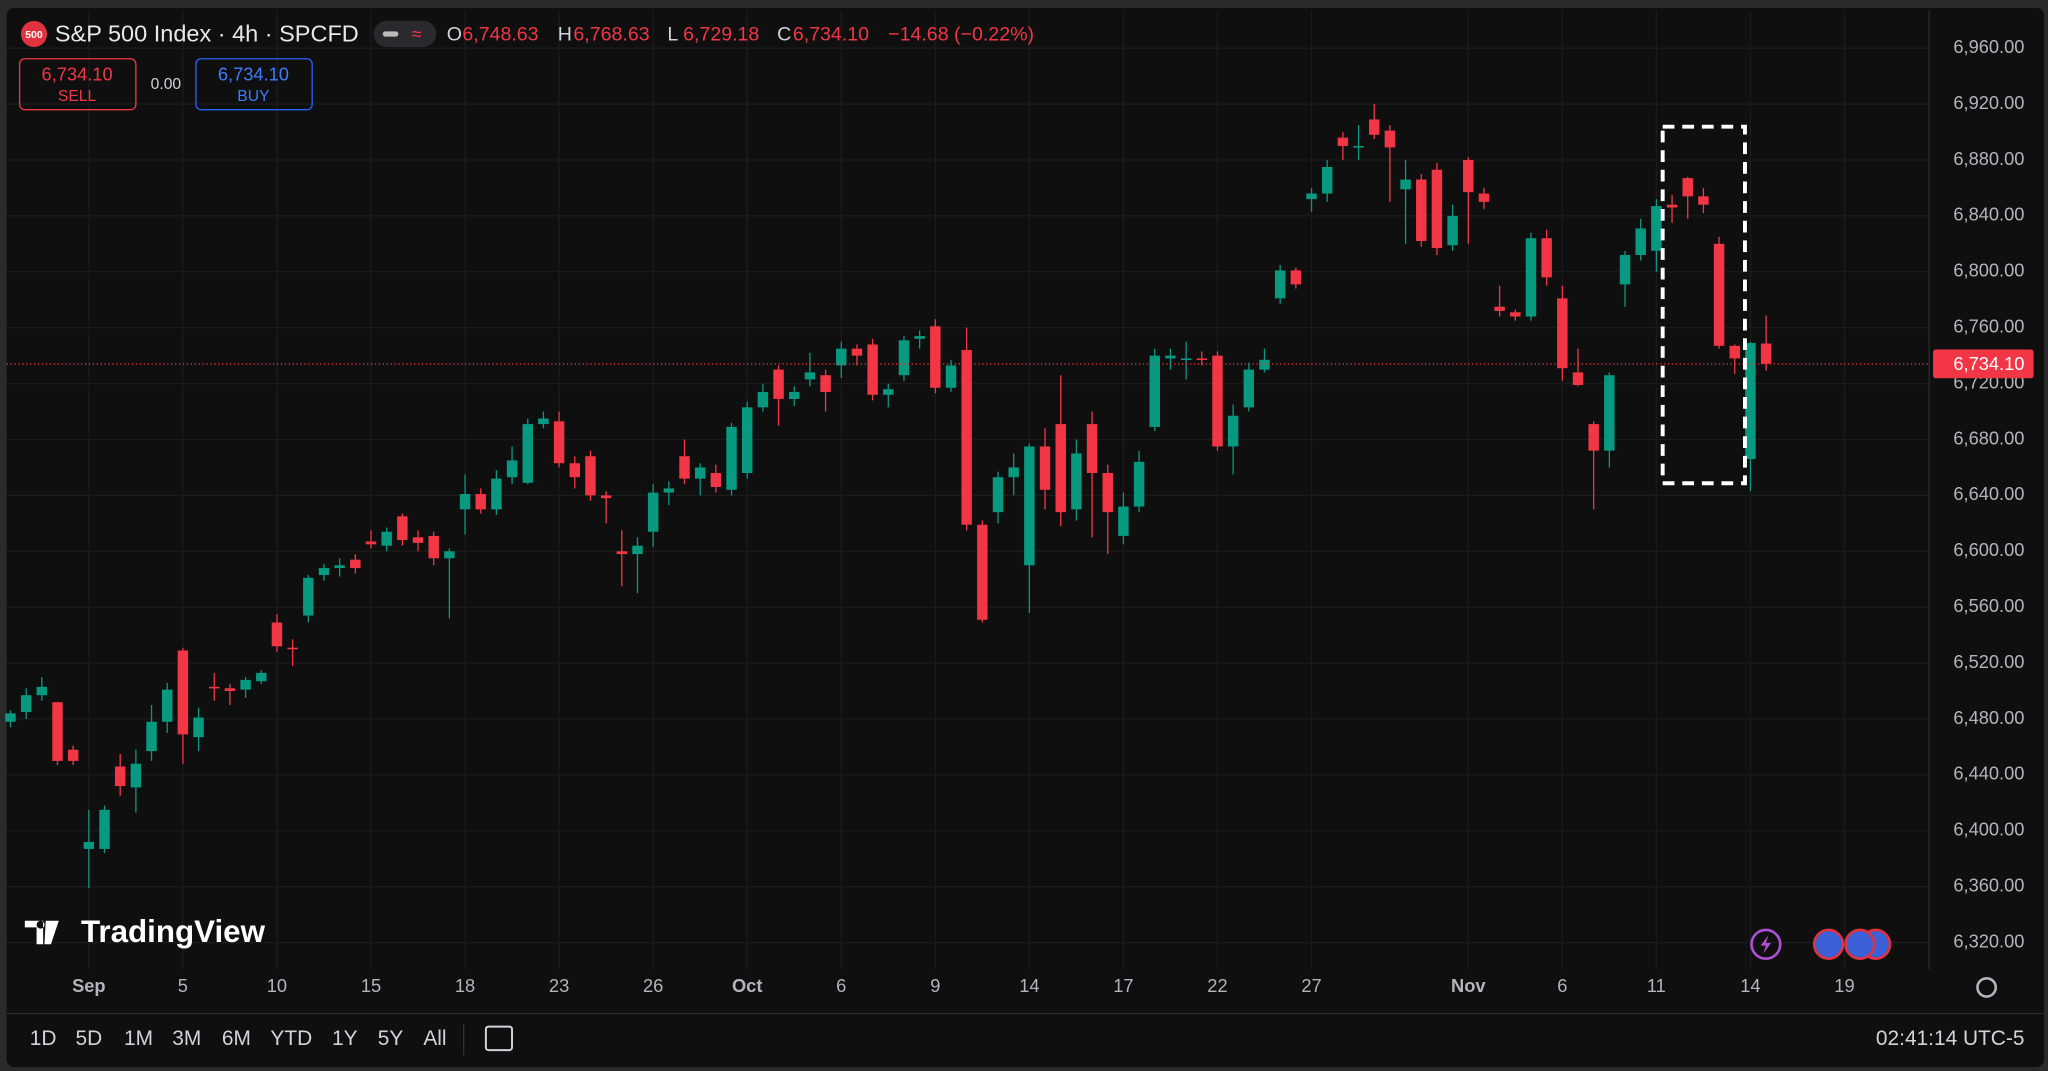 This screenshot has height=1071, width=2048. Describe the element at coordinates (672, 34) in the screenshot. I see `ohlc-letter: L` at that location.